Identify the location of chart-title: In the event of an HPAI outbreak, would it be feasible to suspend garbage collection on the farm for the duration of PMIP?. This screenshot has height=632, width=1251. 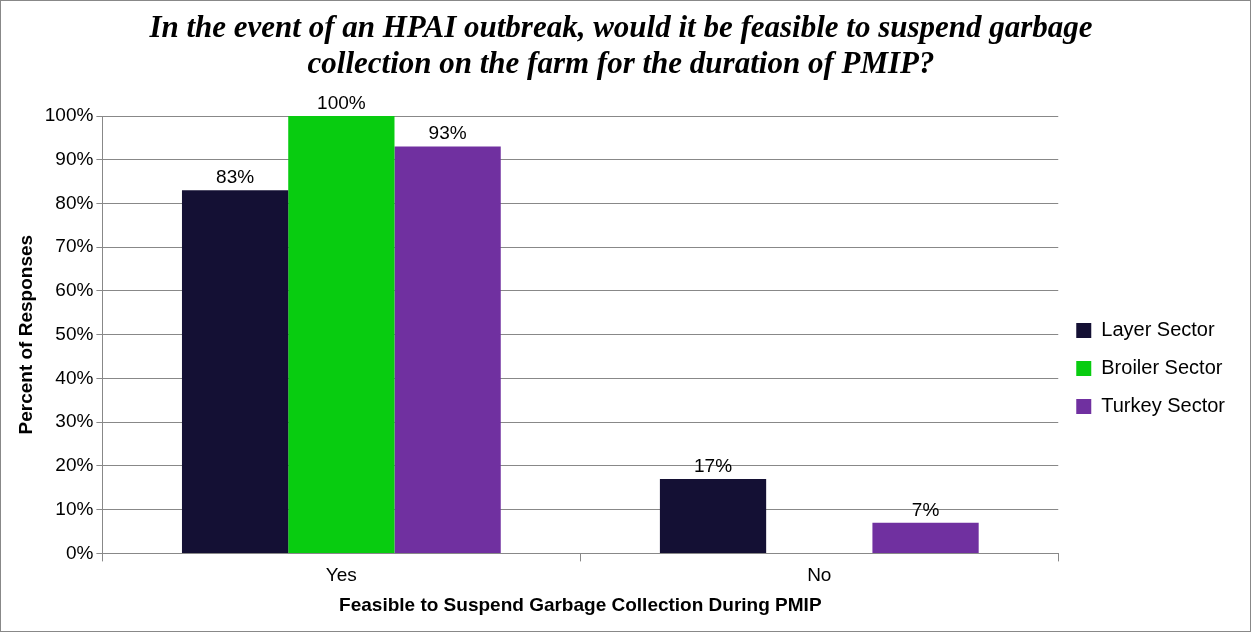
(621, 45).